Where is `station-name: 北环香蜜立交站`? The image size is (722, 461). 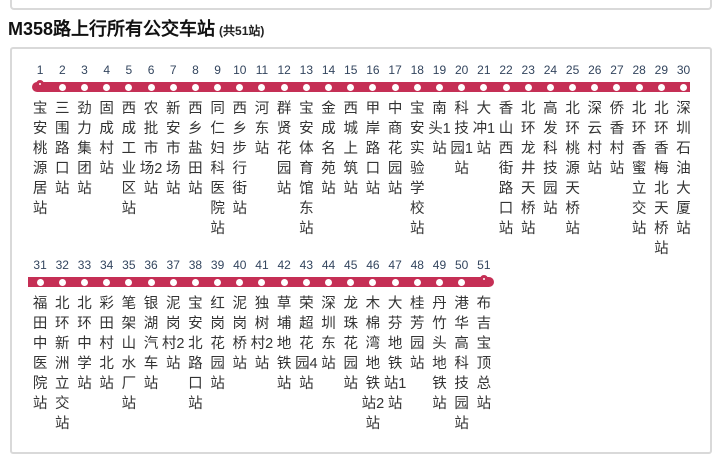
station-name: 北环香蜜立交站 is located at coordinates (639, 169).